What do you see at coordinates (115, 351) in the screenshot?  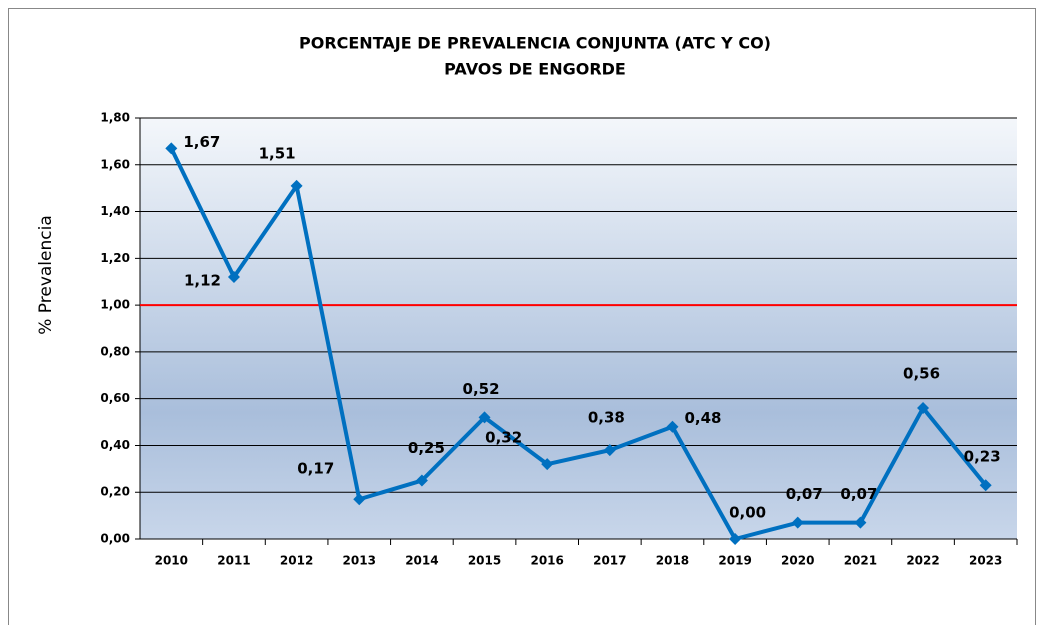 I see `y-tick-label: 0,80` at bounding box center [115, 351].